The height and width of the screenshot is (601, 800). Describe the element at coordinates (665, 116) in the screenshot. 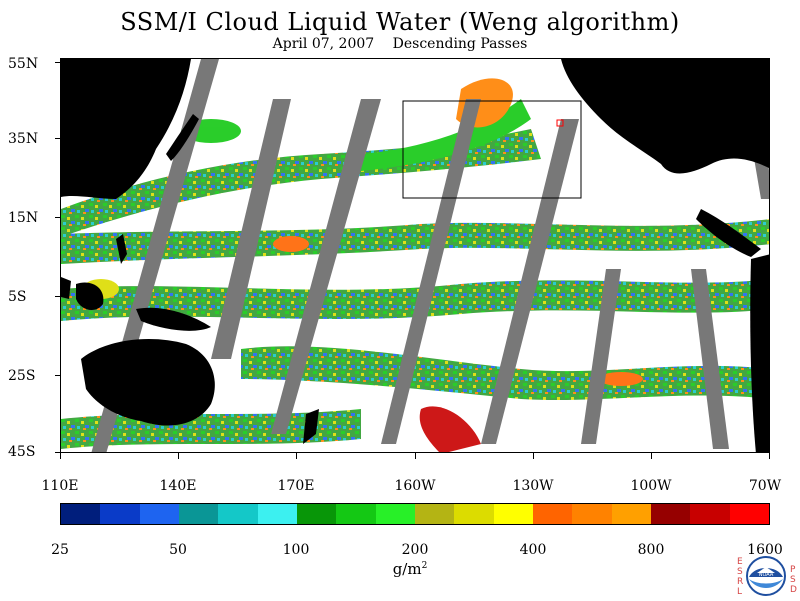

I see `landmass-north-america` at that location.